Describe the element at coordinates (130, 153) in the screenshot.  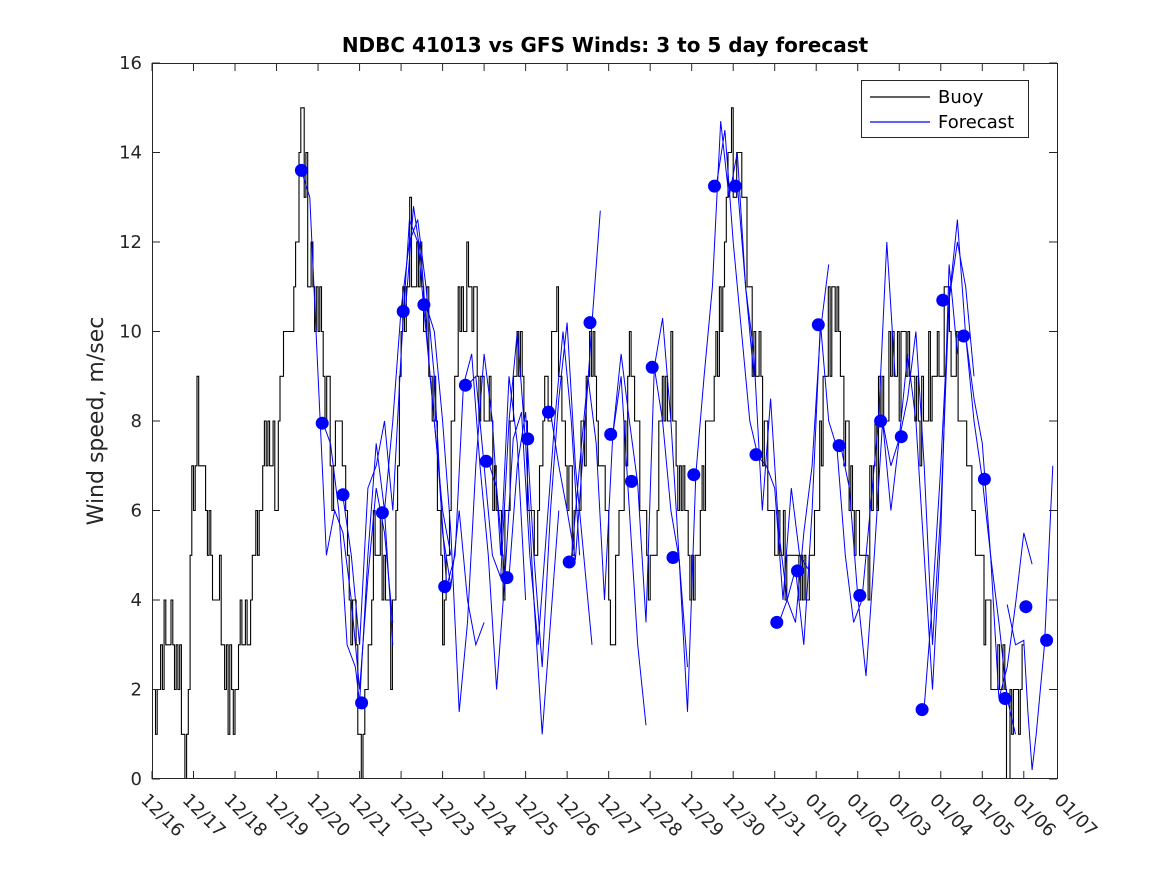
I see `y-tick-label: 14` at that location.